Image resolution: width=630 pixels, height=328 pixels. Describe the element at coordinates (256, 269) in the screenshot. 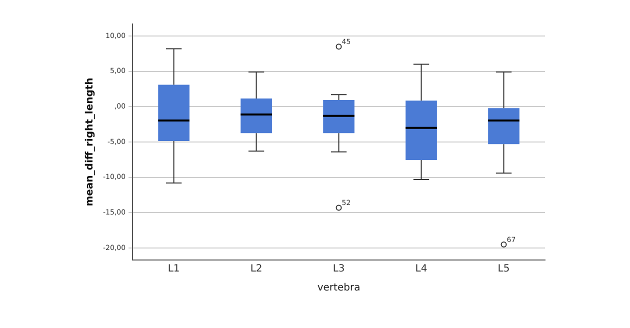

I see `x-tick-label: L2` at that location.